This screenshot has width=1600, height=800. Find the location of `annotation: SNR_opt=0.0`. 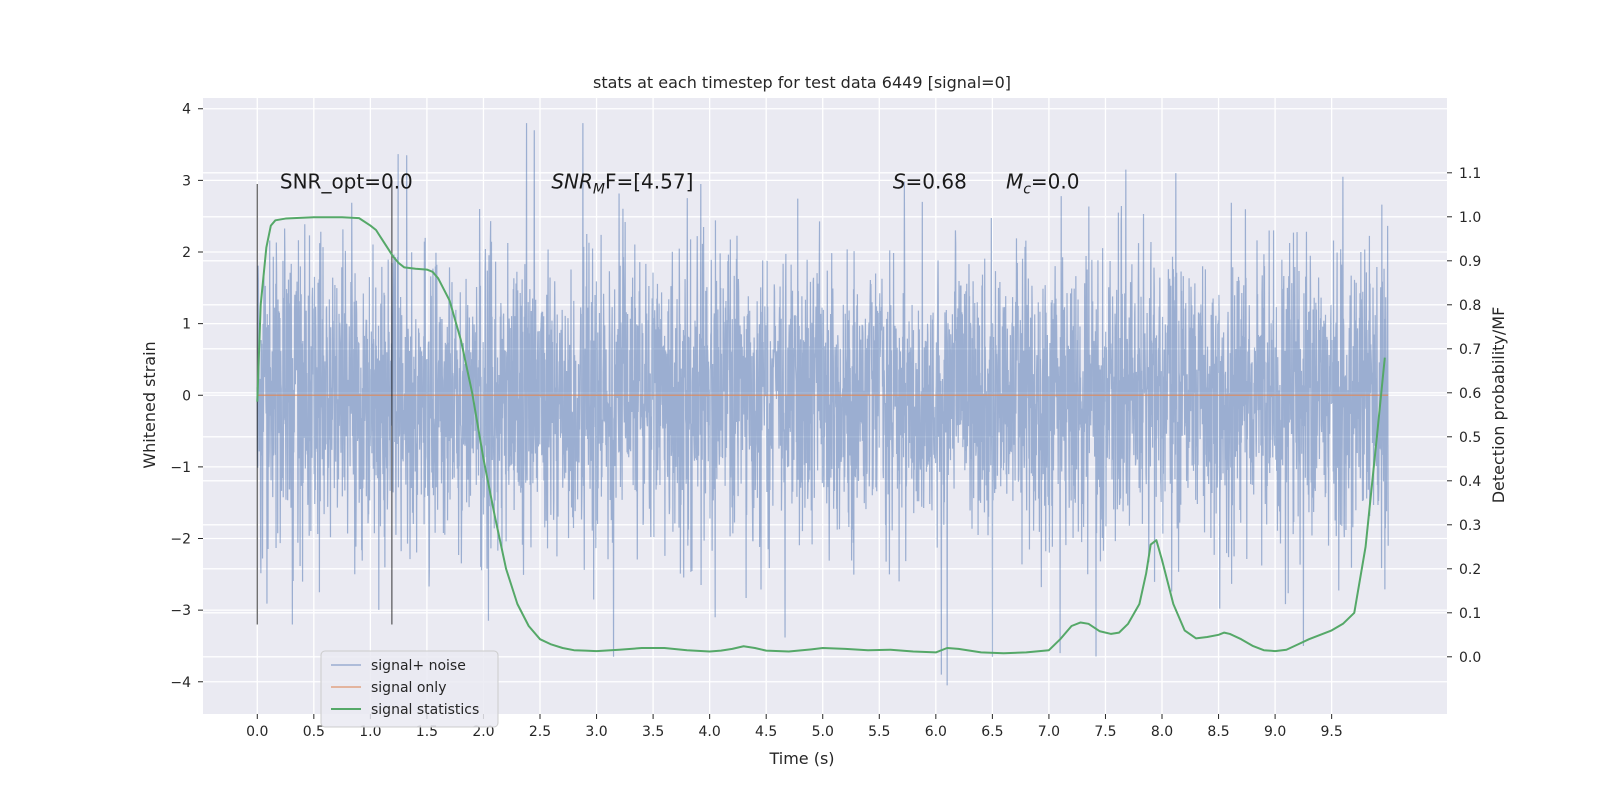

annotation: SNR_opt=0.0 is located at coordinates (346, 181).